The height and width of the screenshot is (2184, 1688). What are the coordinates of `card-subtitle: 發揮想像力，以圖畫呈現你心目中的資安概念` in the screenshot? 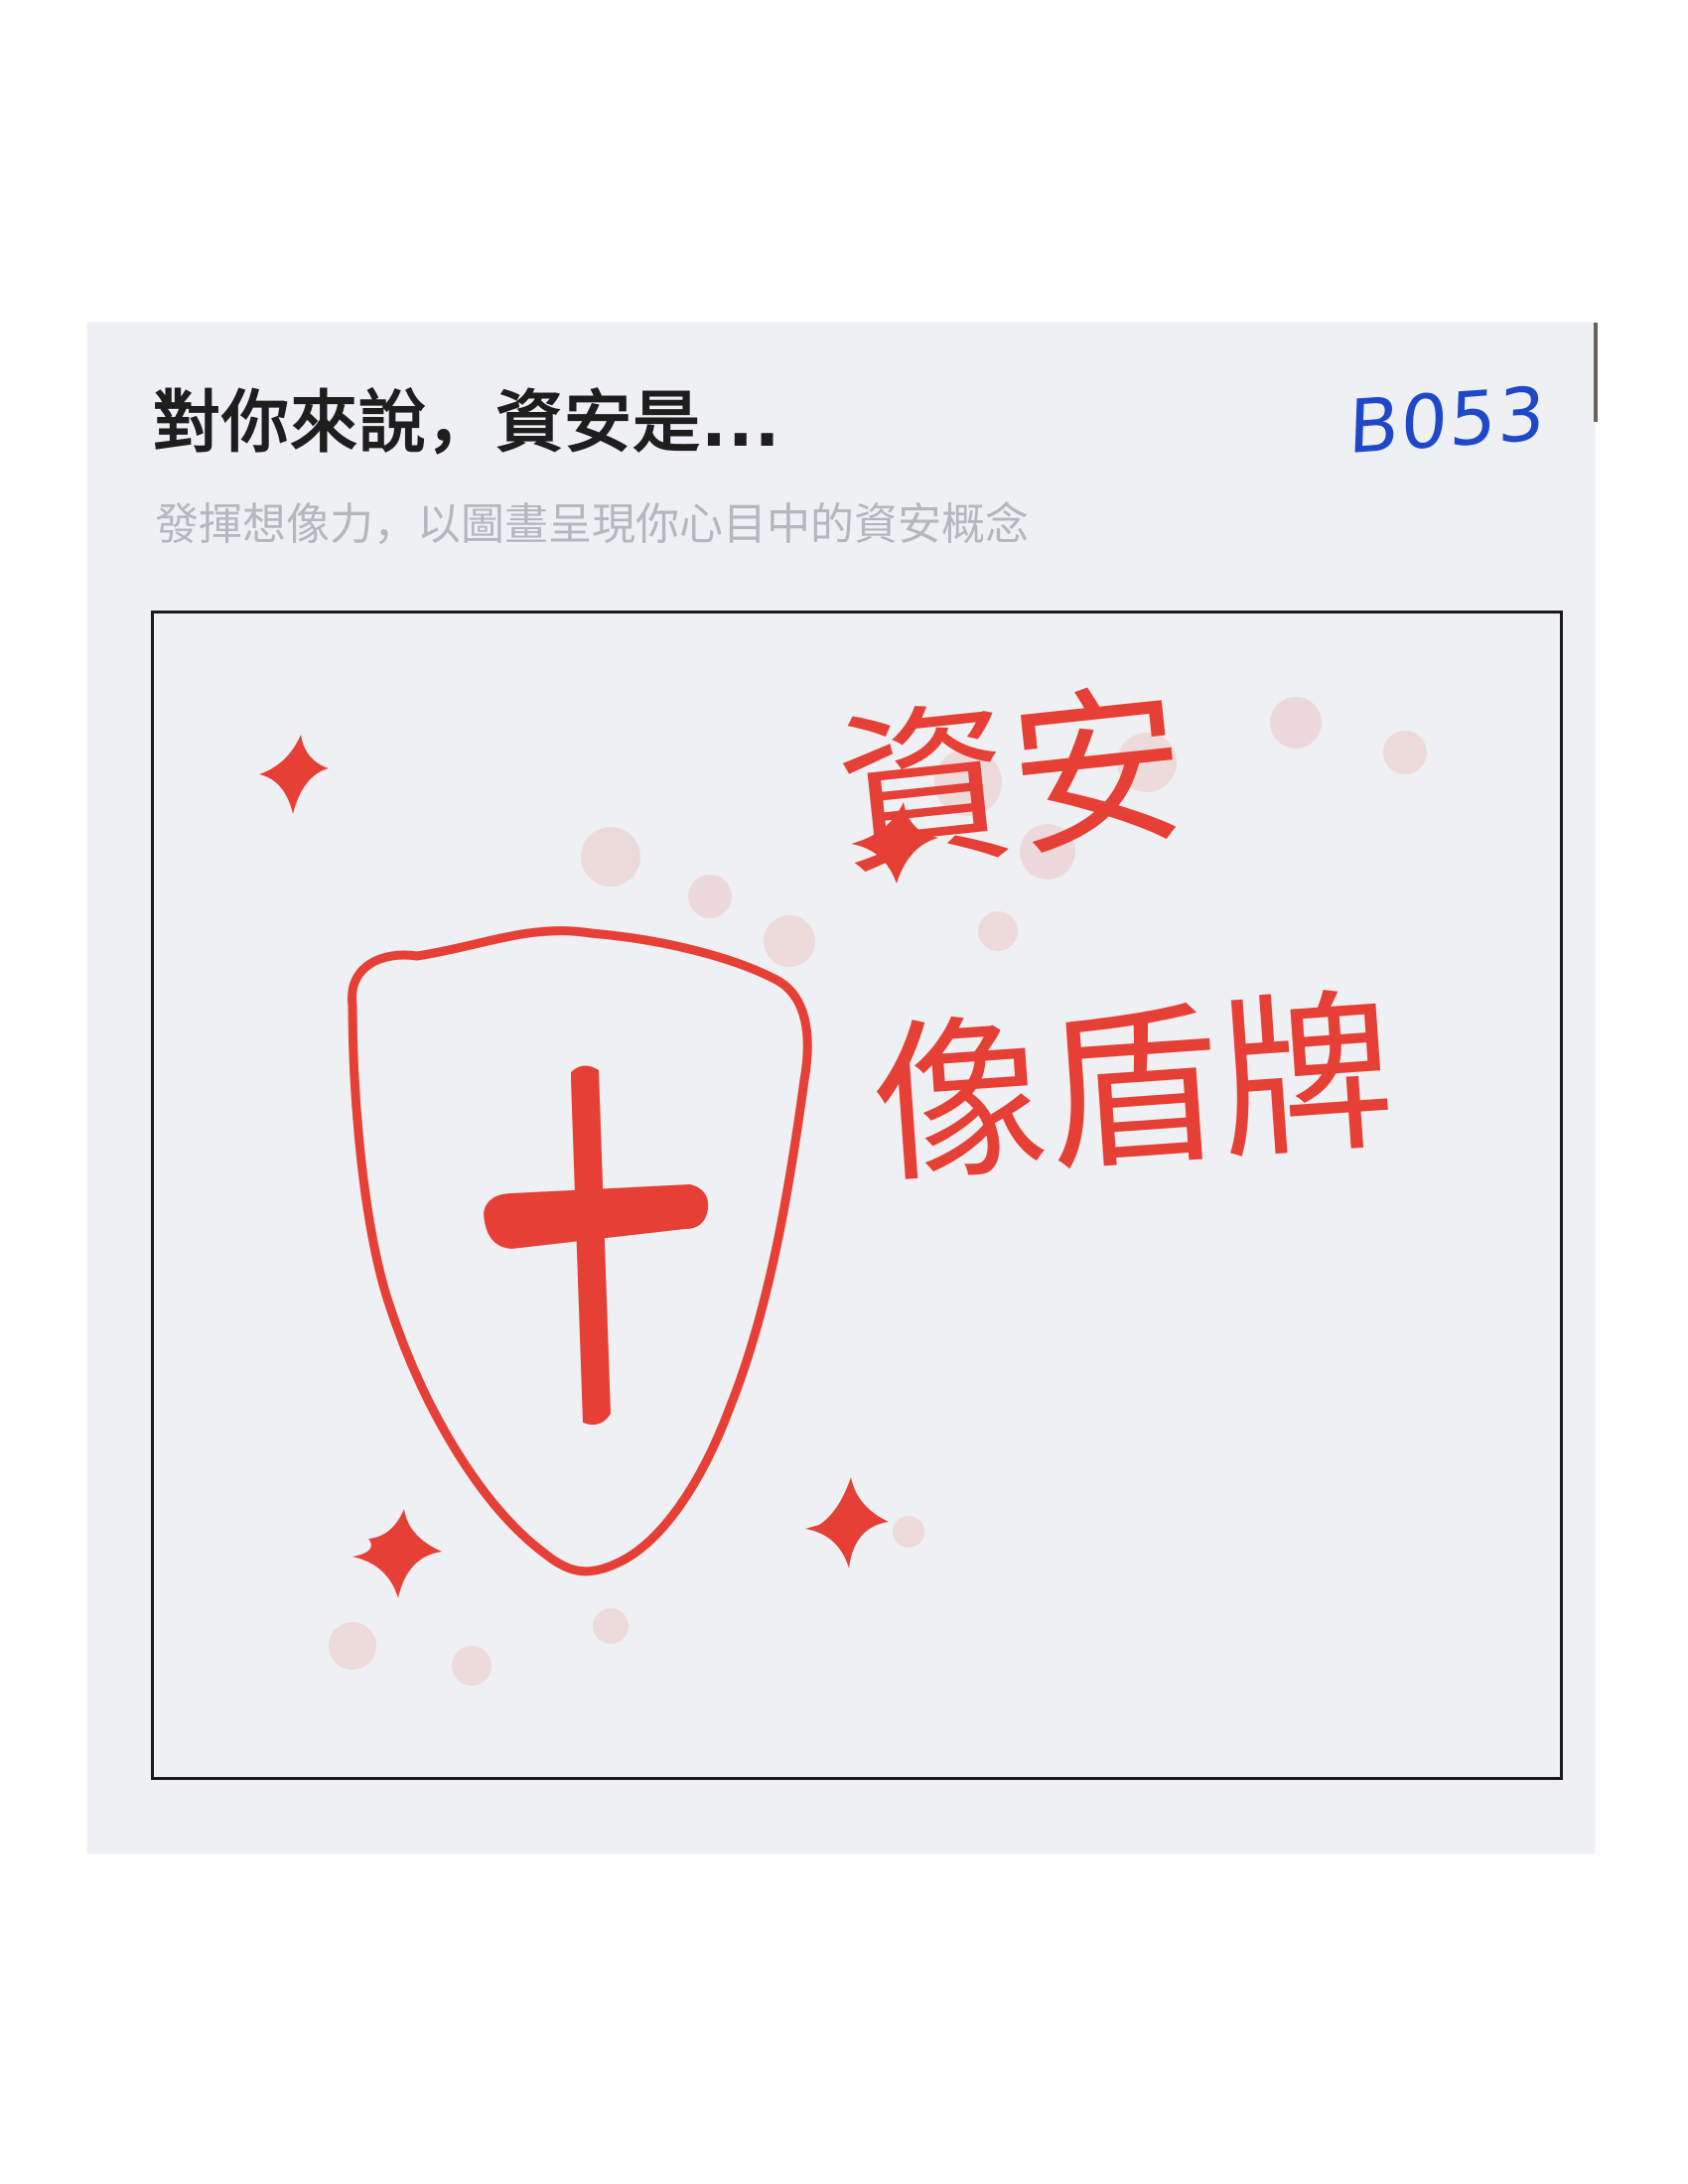 It's located at (592, 524).